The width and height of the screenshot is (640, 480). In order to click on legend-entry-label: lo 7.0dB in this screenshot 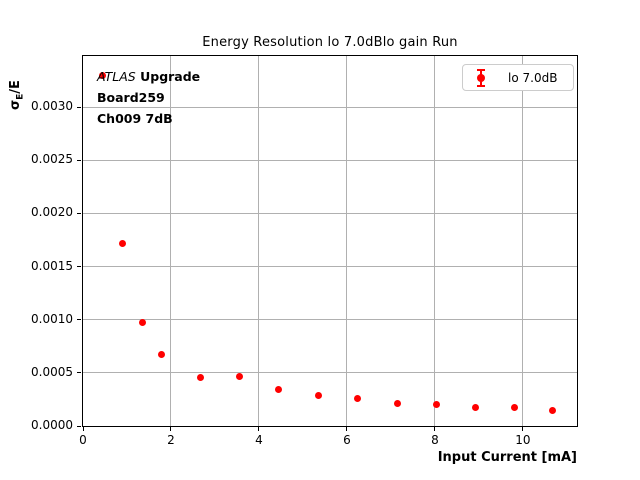, I will do `click(533, 77)`.